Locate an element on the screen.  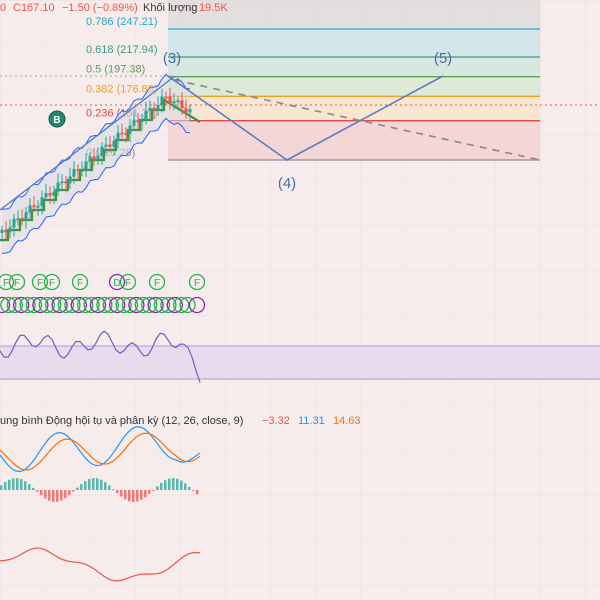
fib-zone-top is located at coordinates (354, 14).